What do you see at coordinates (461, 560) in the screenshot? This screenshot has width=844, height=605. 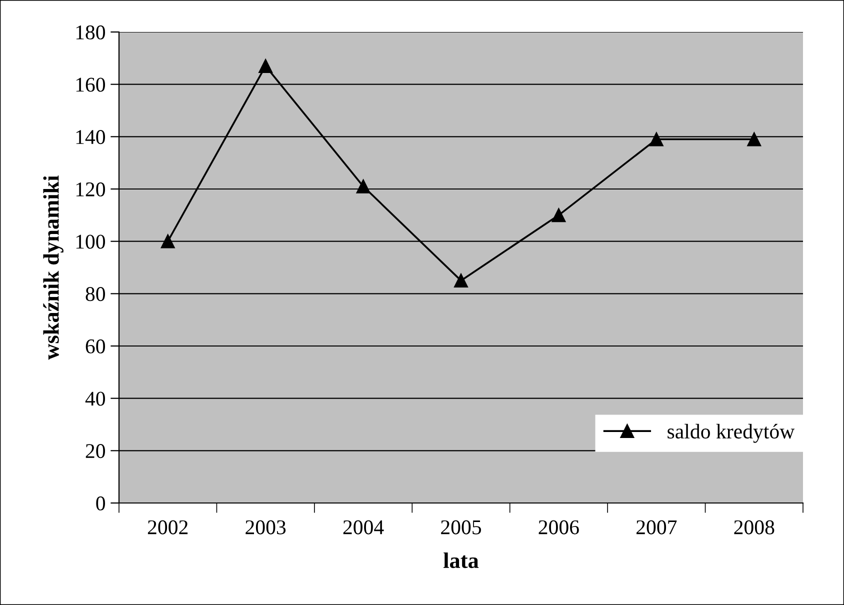 I see `x-axis-title: lata` at bounding box center [461, 560].